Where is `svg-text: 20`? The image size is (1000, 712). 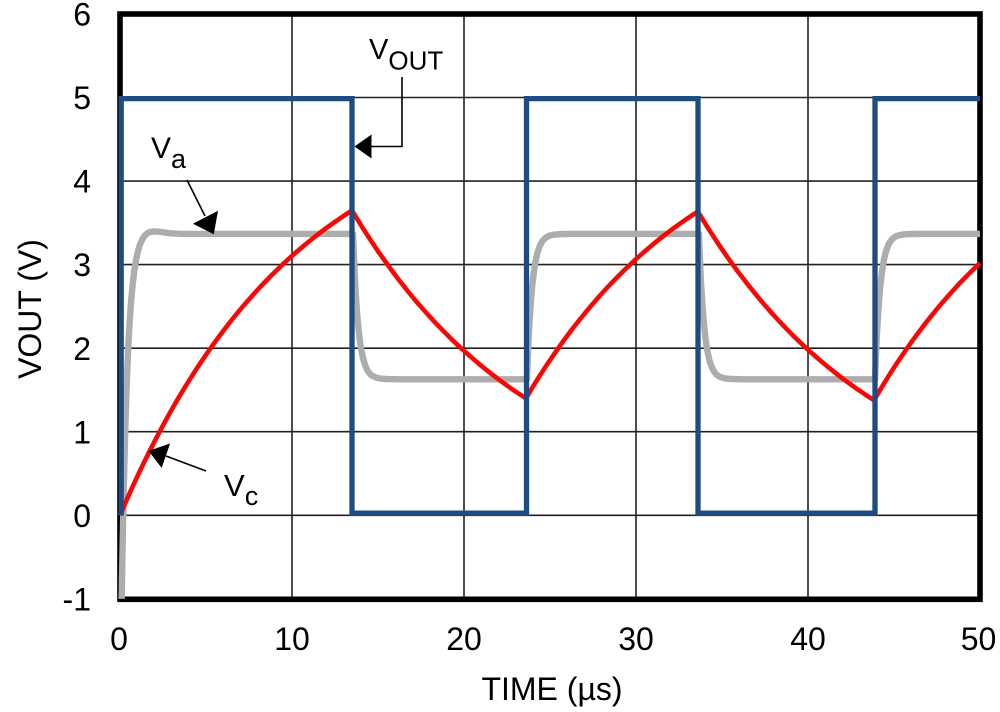 svg-text: 20 is located at coordinates (464, 639).